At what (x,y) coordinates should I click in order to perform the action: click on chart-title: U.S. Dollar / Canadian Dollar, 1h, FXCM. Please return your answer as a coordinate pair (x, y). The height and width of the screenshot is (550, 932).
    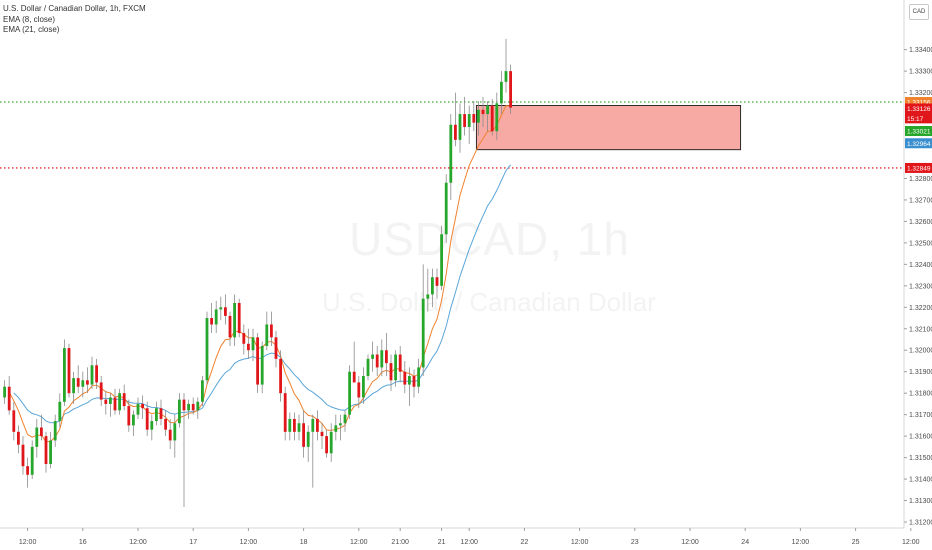
    Looking at the image, I should click on (74, 8).